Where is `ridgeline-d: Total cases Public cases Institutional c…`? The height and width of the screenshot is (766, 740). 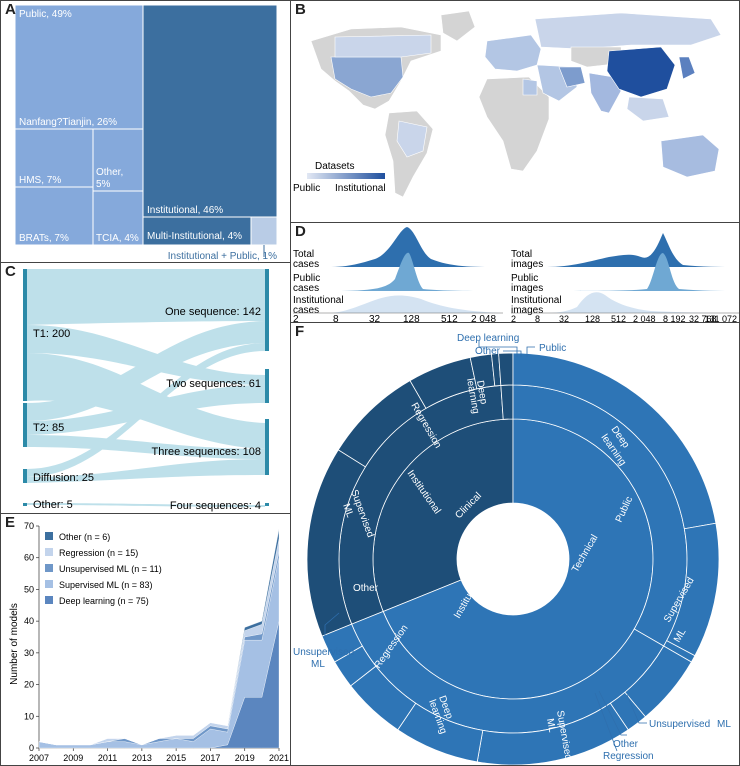
ridgeline-d: Total cases Public cases Institutional c… is located at coordinates (516, 275).